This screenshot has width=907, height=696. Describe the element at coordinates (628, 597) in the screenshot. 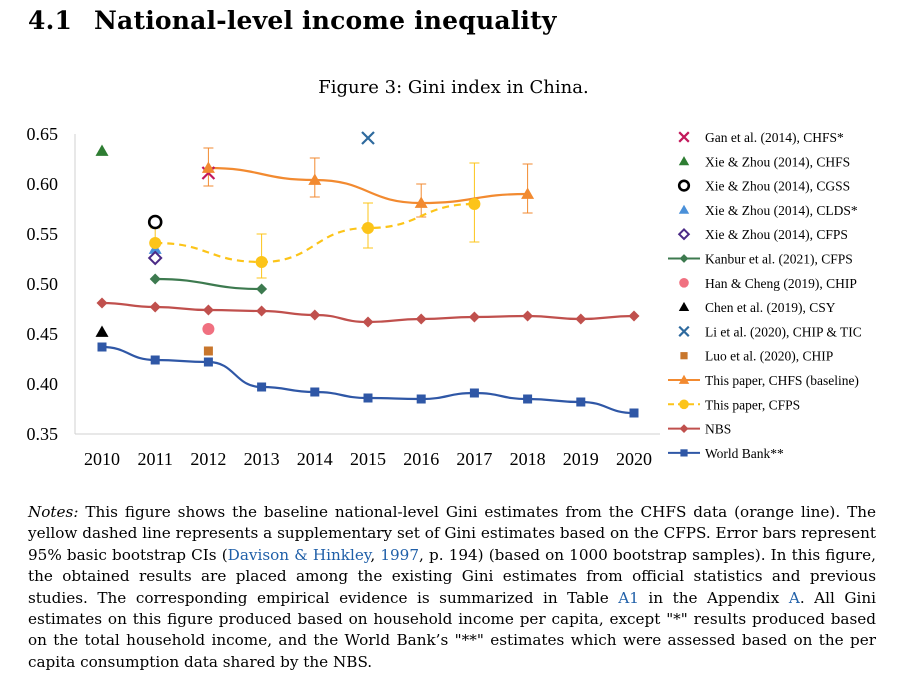

I see `table-a1-link: A1` at that location.